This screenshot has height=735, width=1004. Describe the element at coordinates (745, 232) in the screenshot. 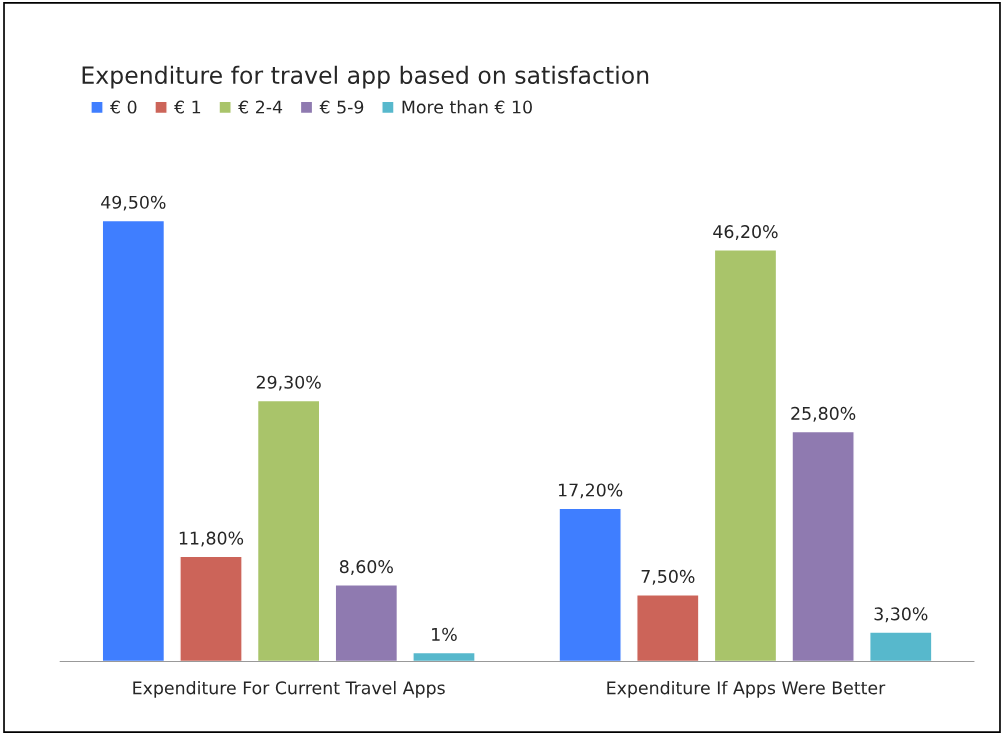

I see `data-label: 46,20%` at that location.